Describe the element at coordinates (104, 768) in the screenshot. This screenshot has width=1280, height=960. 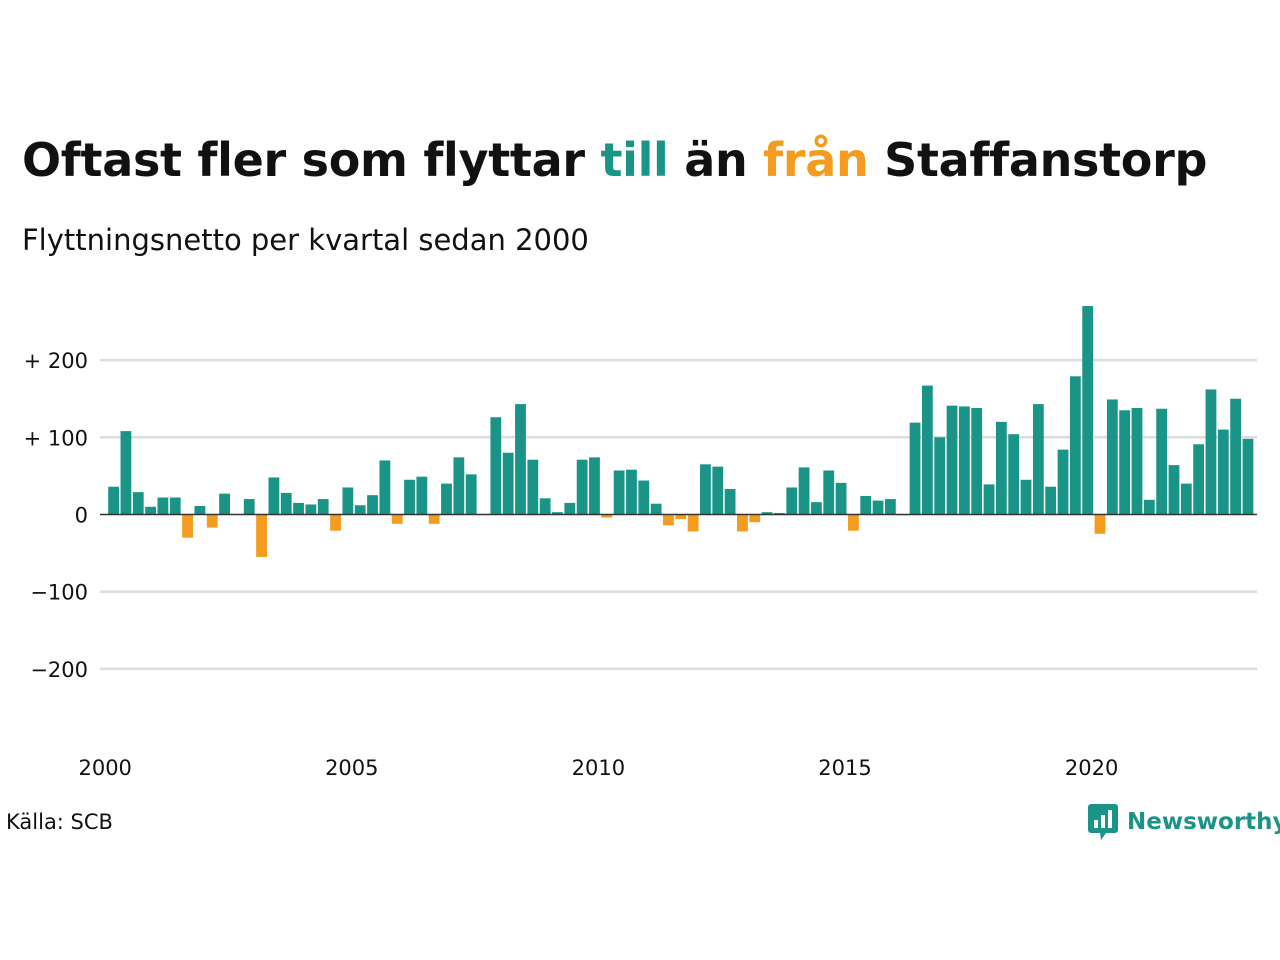
I see `x-tick-label: 2000` at that location.